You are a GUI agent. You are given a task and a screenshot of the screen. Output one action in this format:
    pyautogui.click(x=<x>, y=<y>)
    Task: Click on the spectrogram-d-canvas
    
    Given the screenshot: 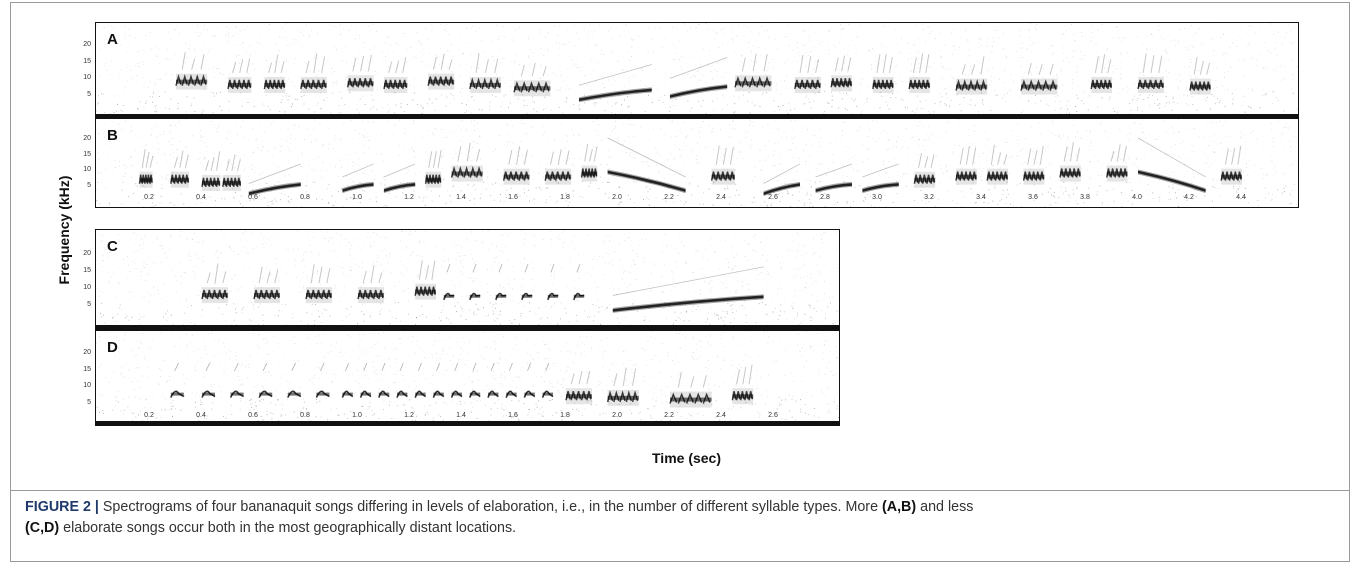 What is the action you would take?
    pyautogui.click(x=467, y=378)
    